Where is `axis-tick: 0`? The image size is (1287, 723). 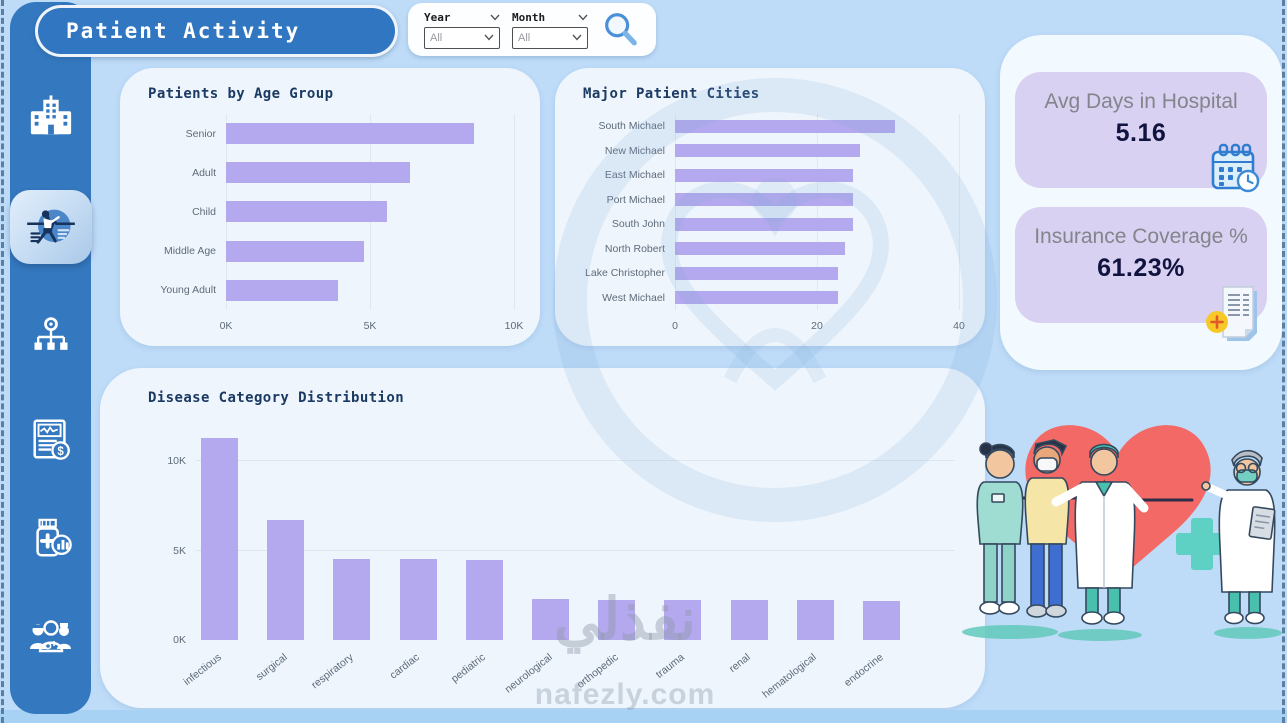 axis-tick: 0 is located at coordinates (675, 326).